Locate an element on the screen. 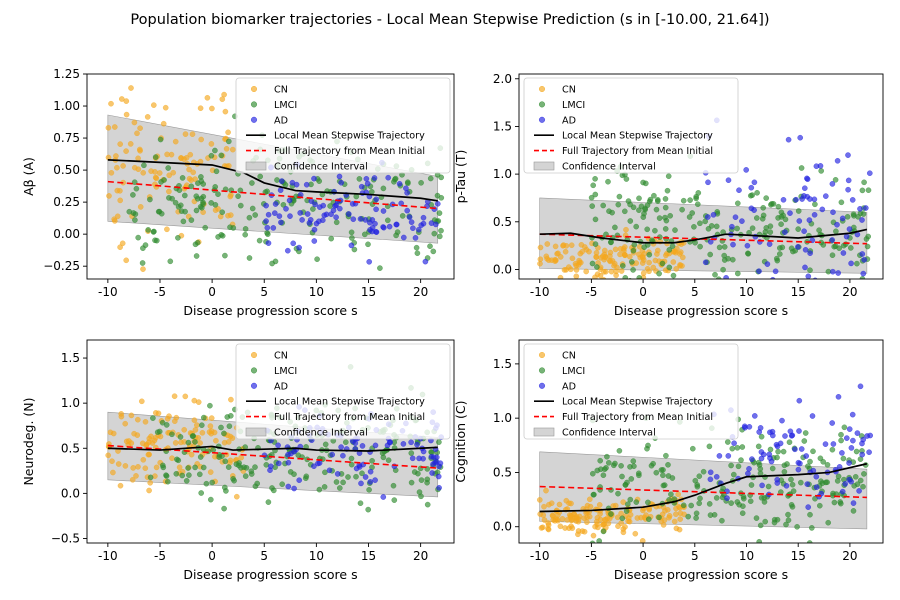 The height and width of the screenshot is (600, 900). x-tick-label: 10 is located at coordinates (316, 292).